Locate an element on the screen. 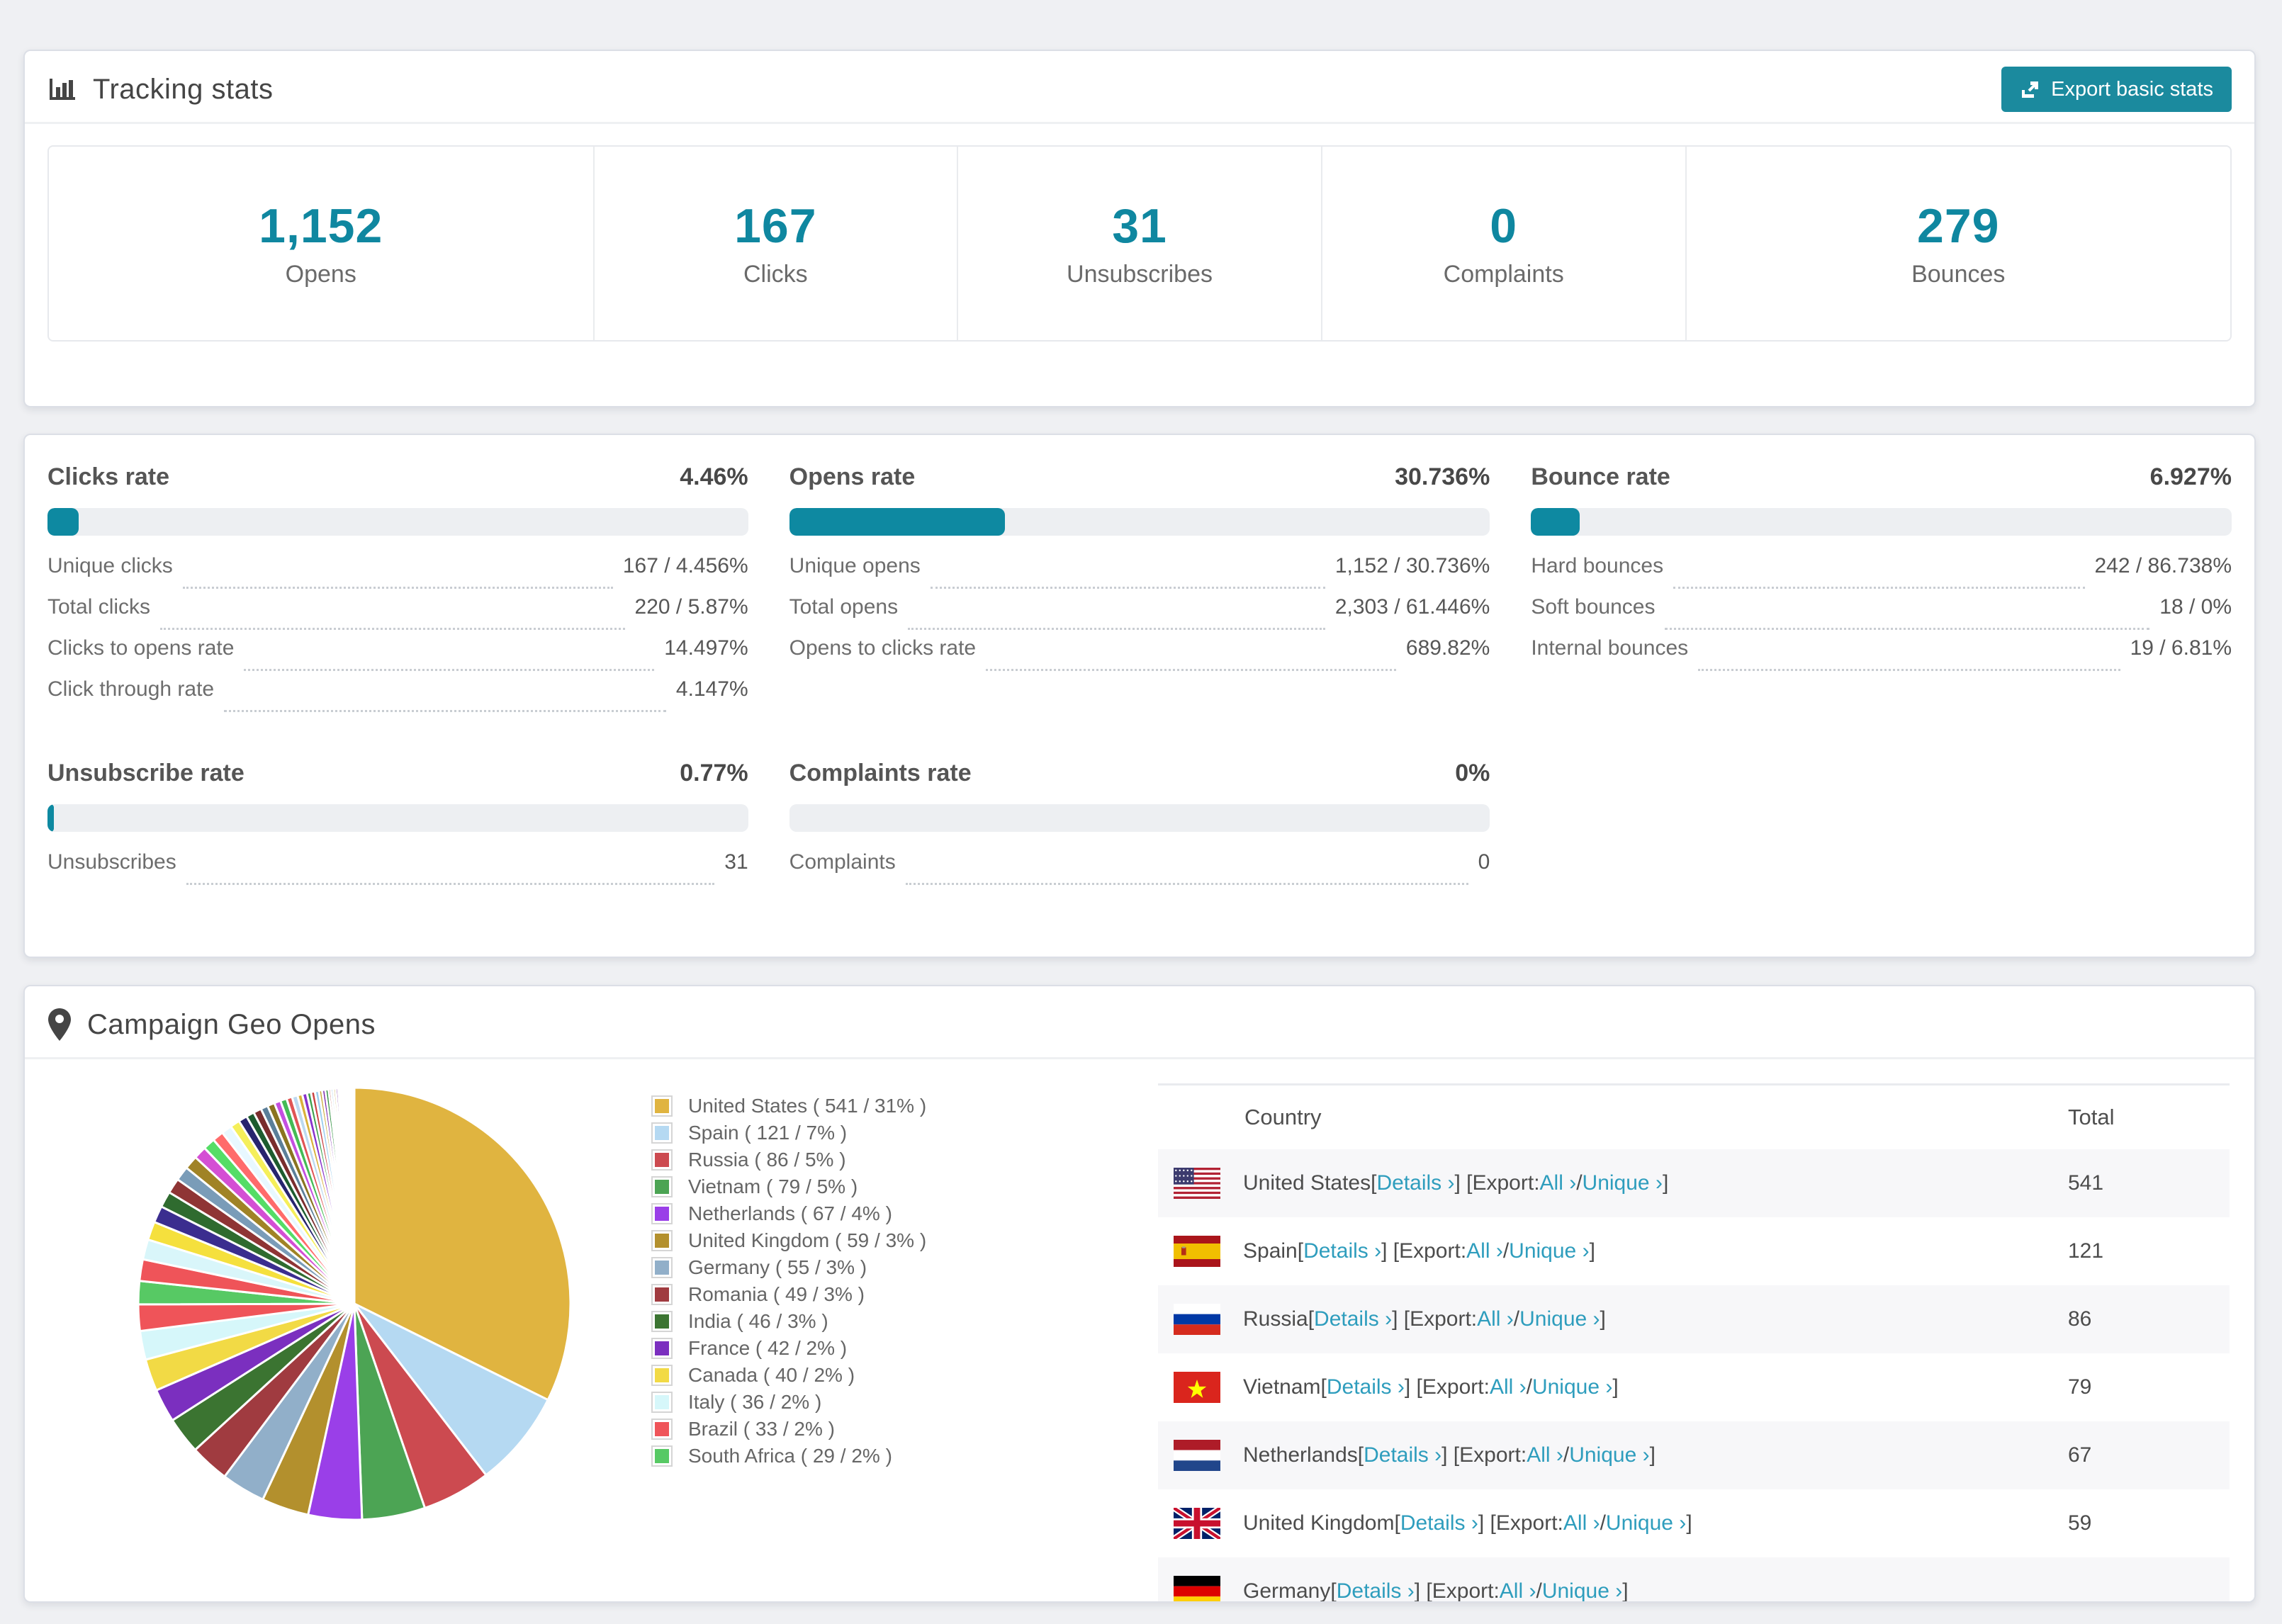 This screenshot has width=2282, height=1624. rate-detail-label: Unsubscribes is located at coordinates (112, 862).